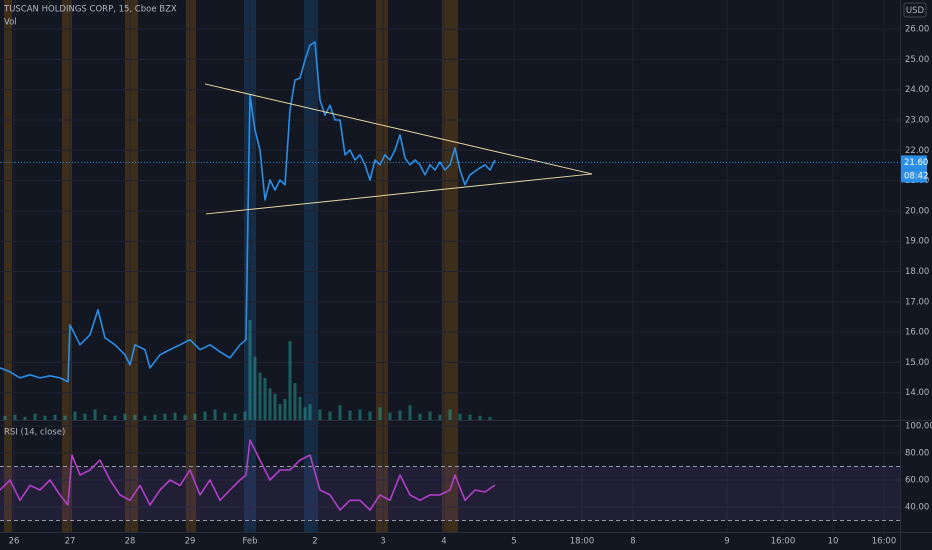  I want to click on x-tick-label: 26, so click(14, 542).